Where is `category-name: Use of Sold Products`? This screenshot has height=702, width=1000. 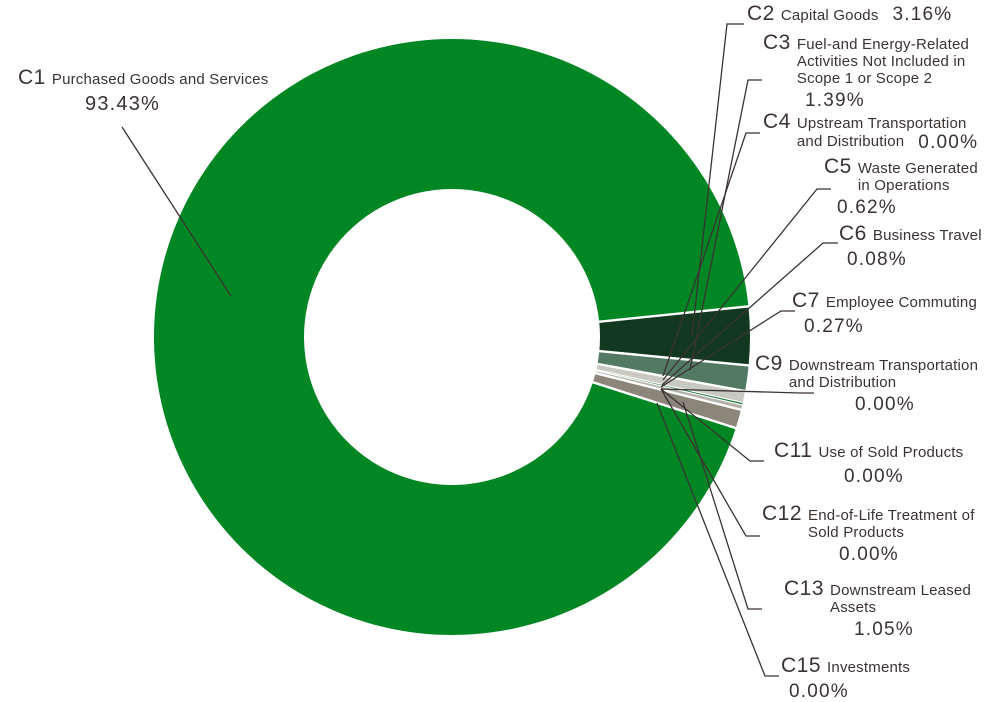
category-name: Use of Sold Products is located at coordinates (890, 452).